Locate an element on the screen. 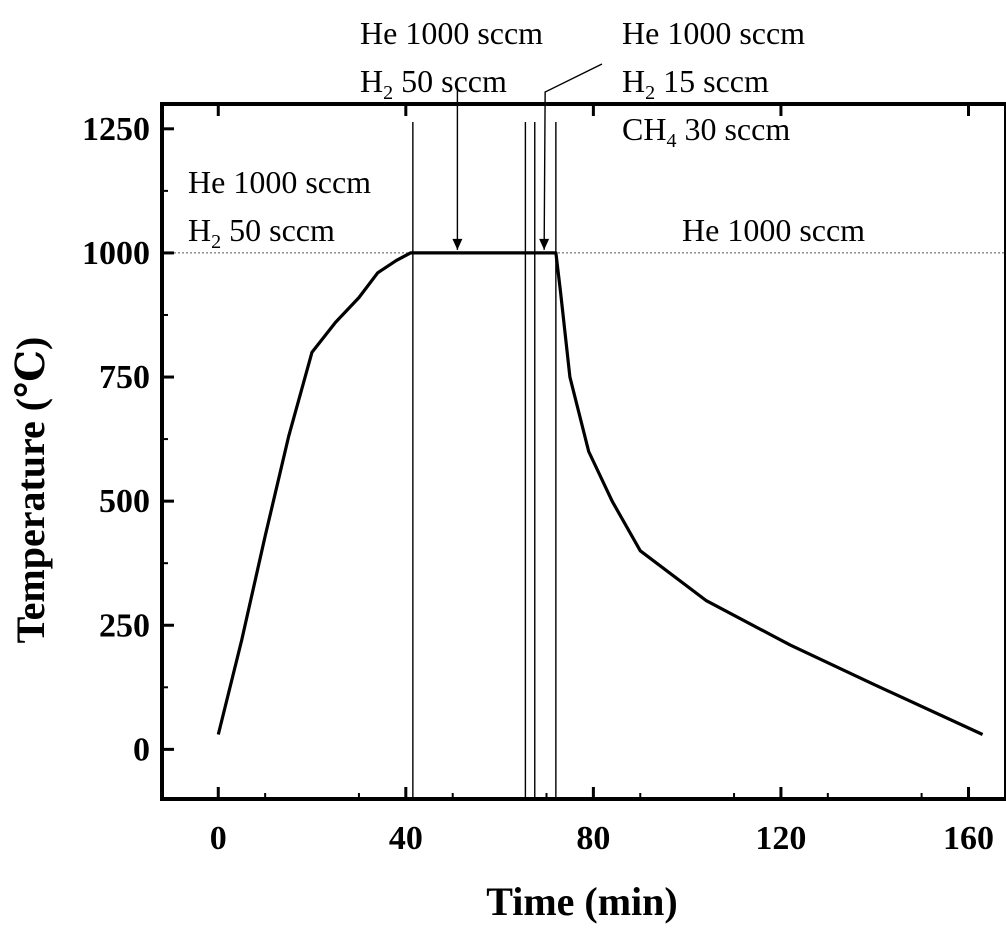 Image resolution: width=1006 pixels, height=931 pixels. annealing-arrow-head is located at coordinates (457, 244).